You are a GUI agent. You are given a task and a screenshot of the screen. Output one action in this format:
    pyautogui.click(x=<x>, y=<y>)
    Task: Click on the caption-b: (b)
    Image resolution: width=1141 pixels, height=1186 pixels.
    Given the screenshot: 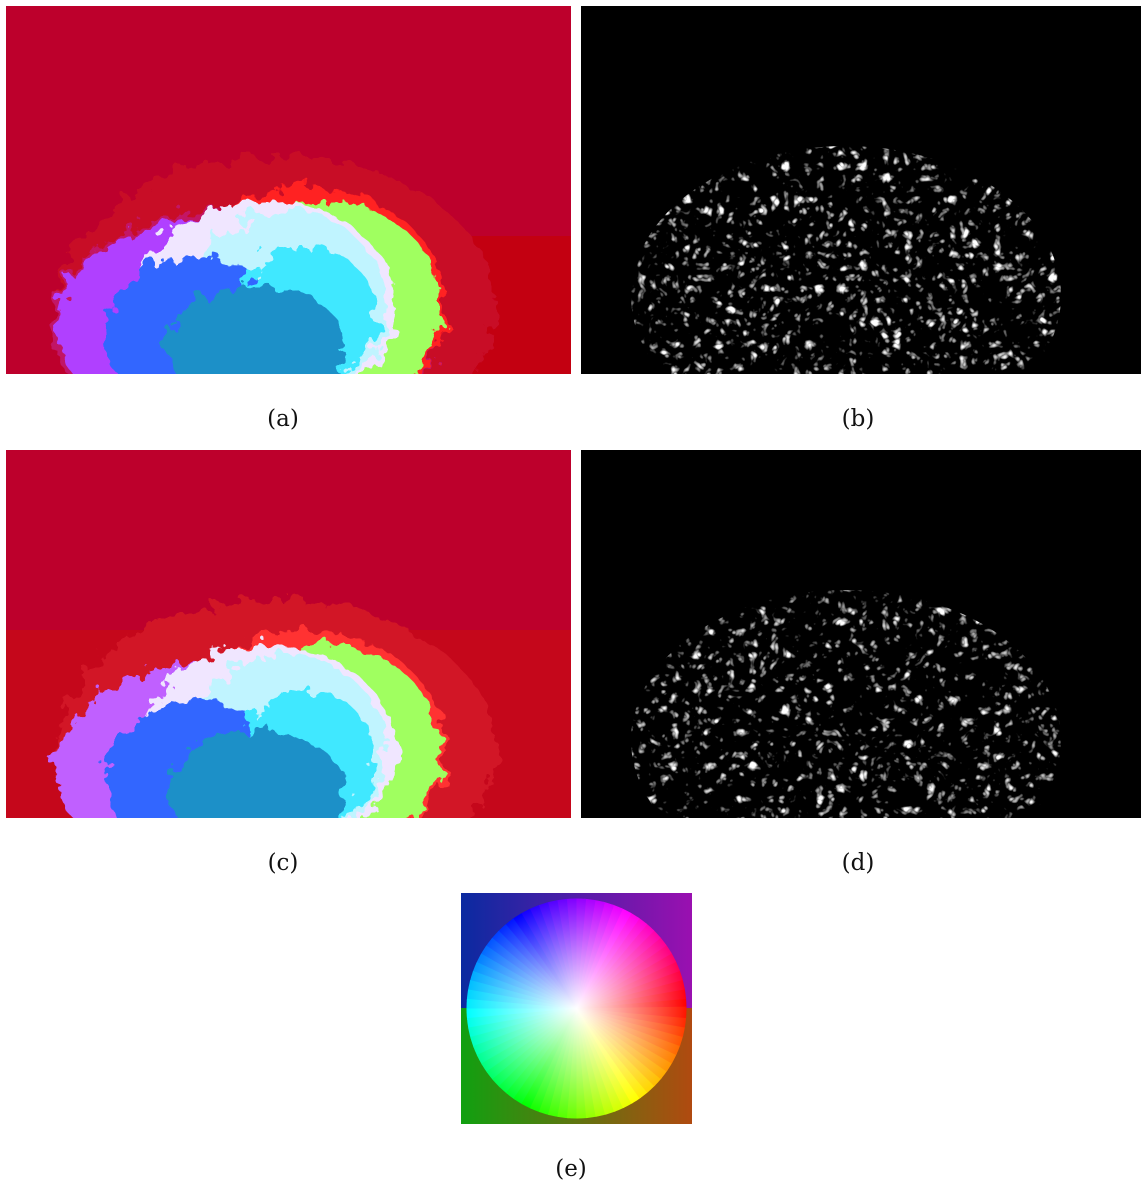 What is the action you would take?
    pyautogui.click(x=858, y=419)
    